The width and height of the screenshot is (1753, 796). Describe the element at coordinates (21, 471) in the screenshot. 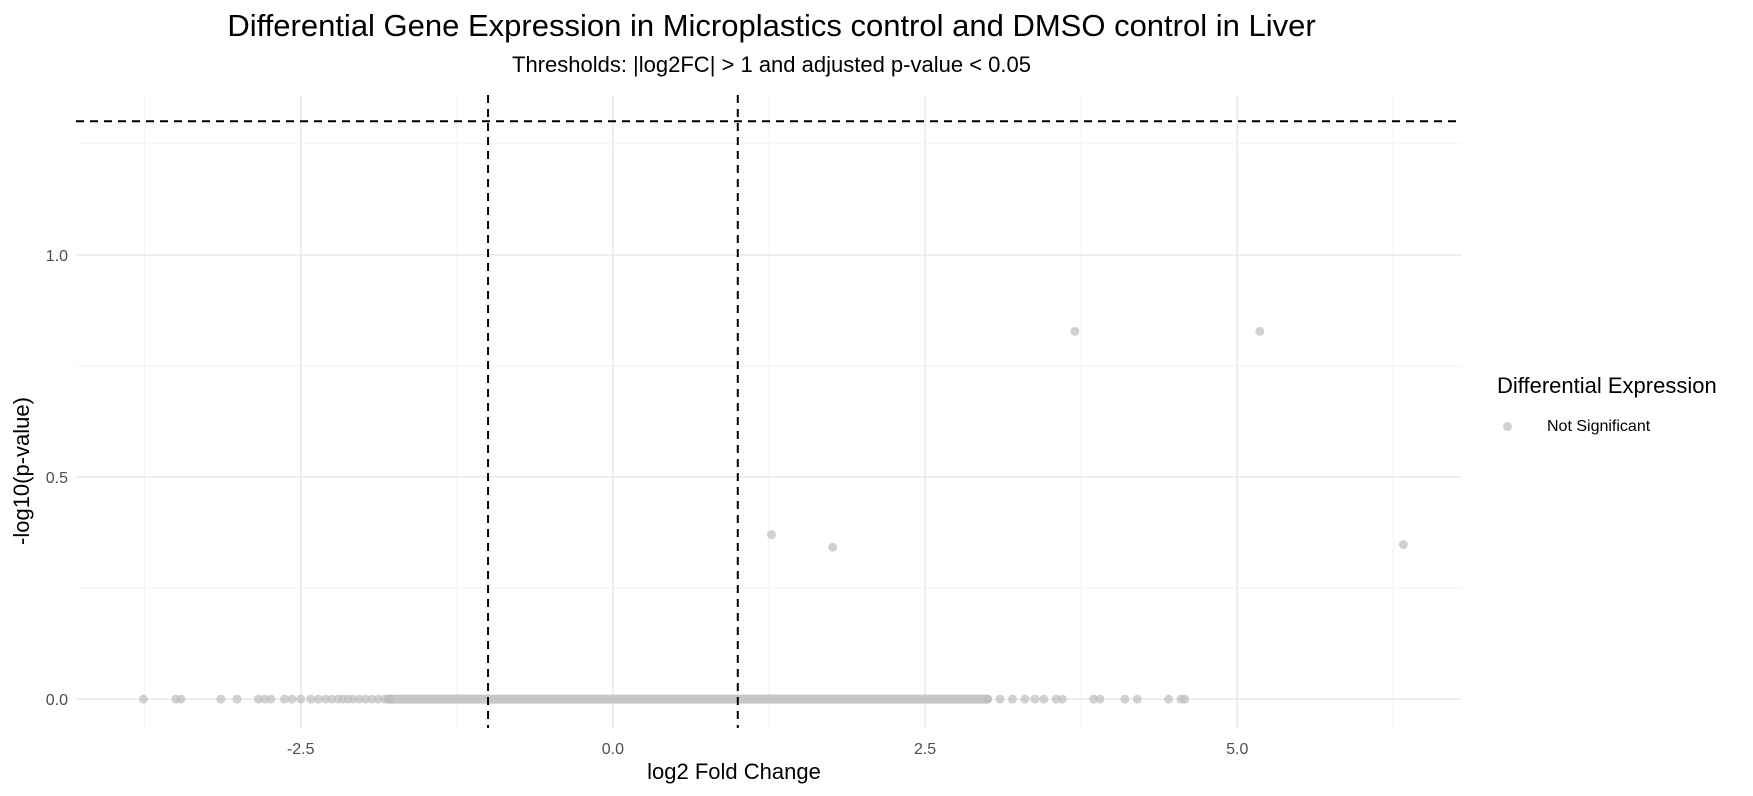

I see `y-axis-title: -log10(p-value)` at that location.